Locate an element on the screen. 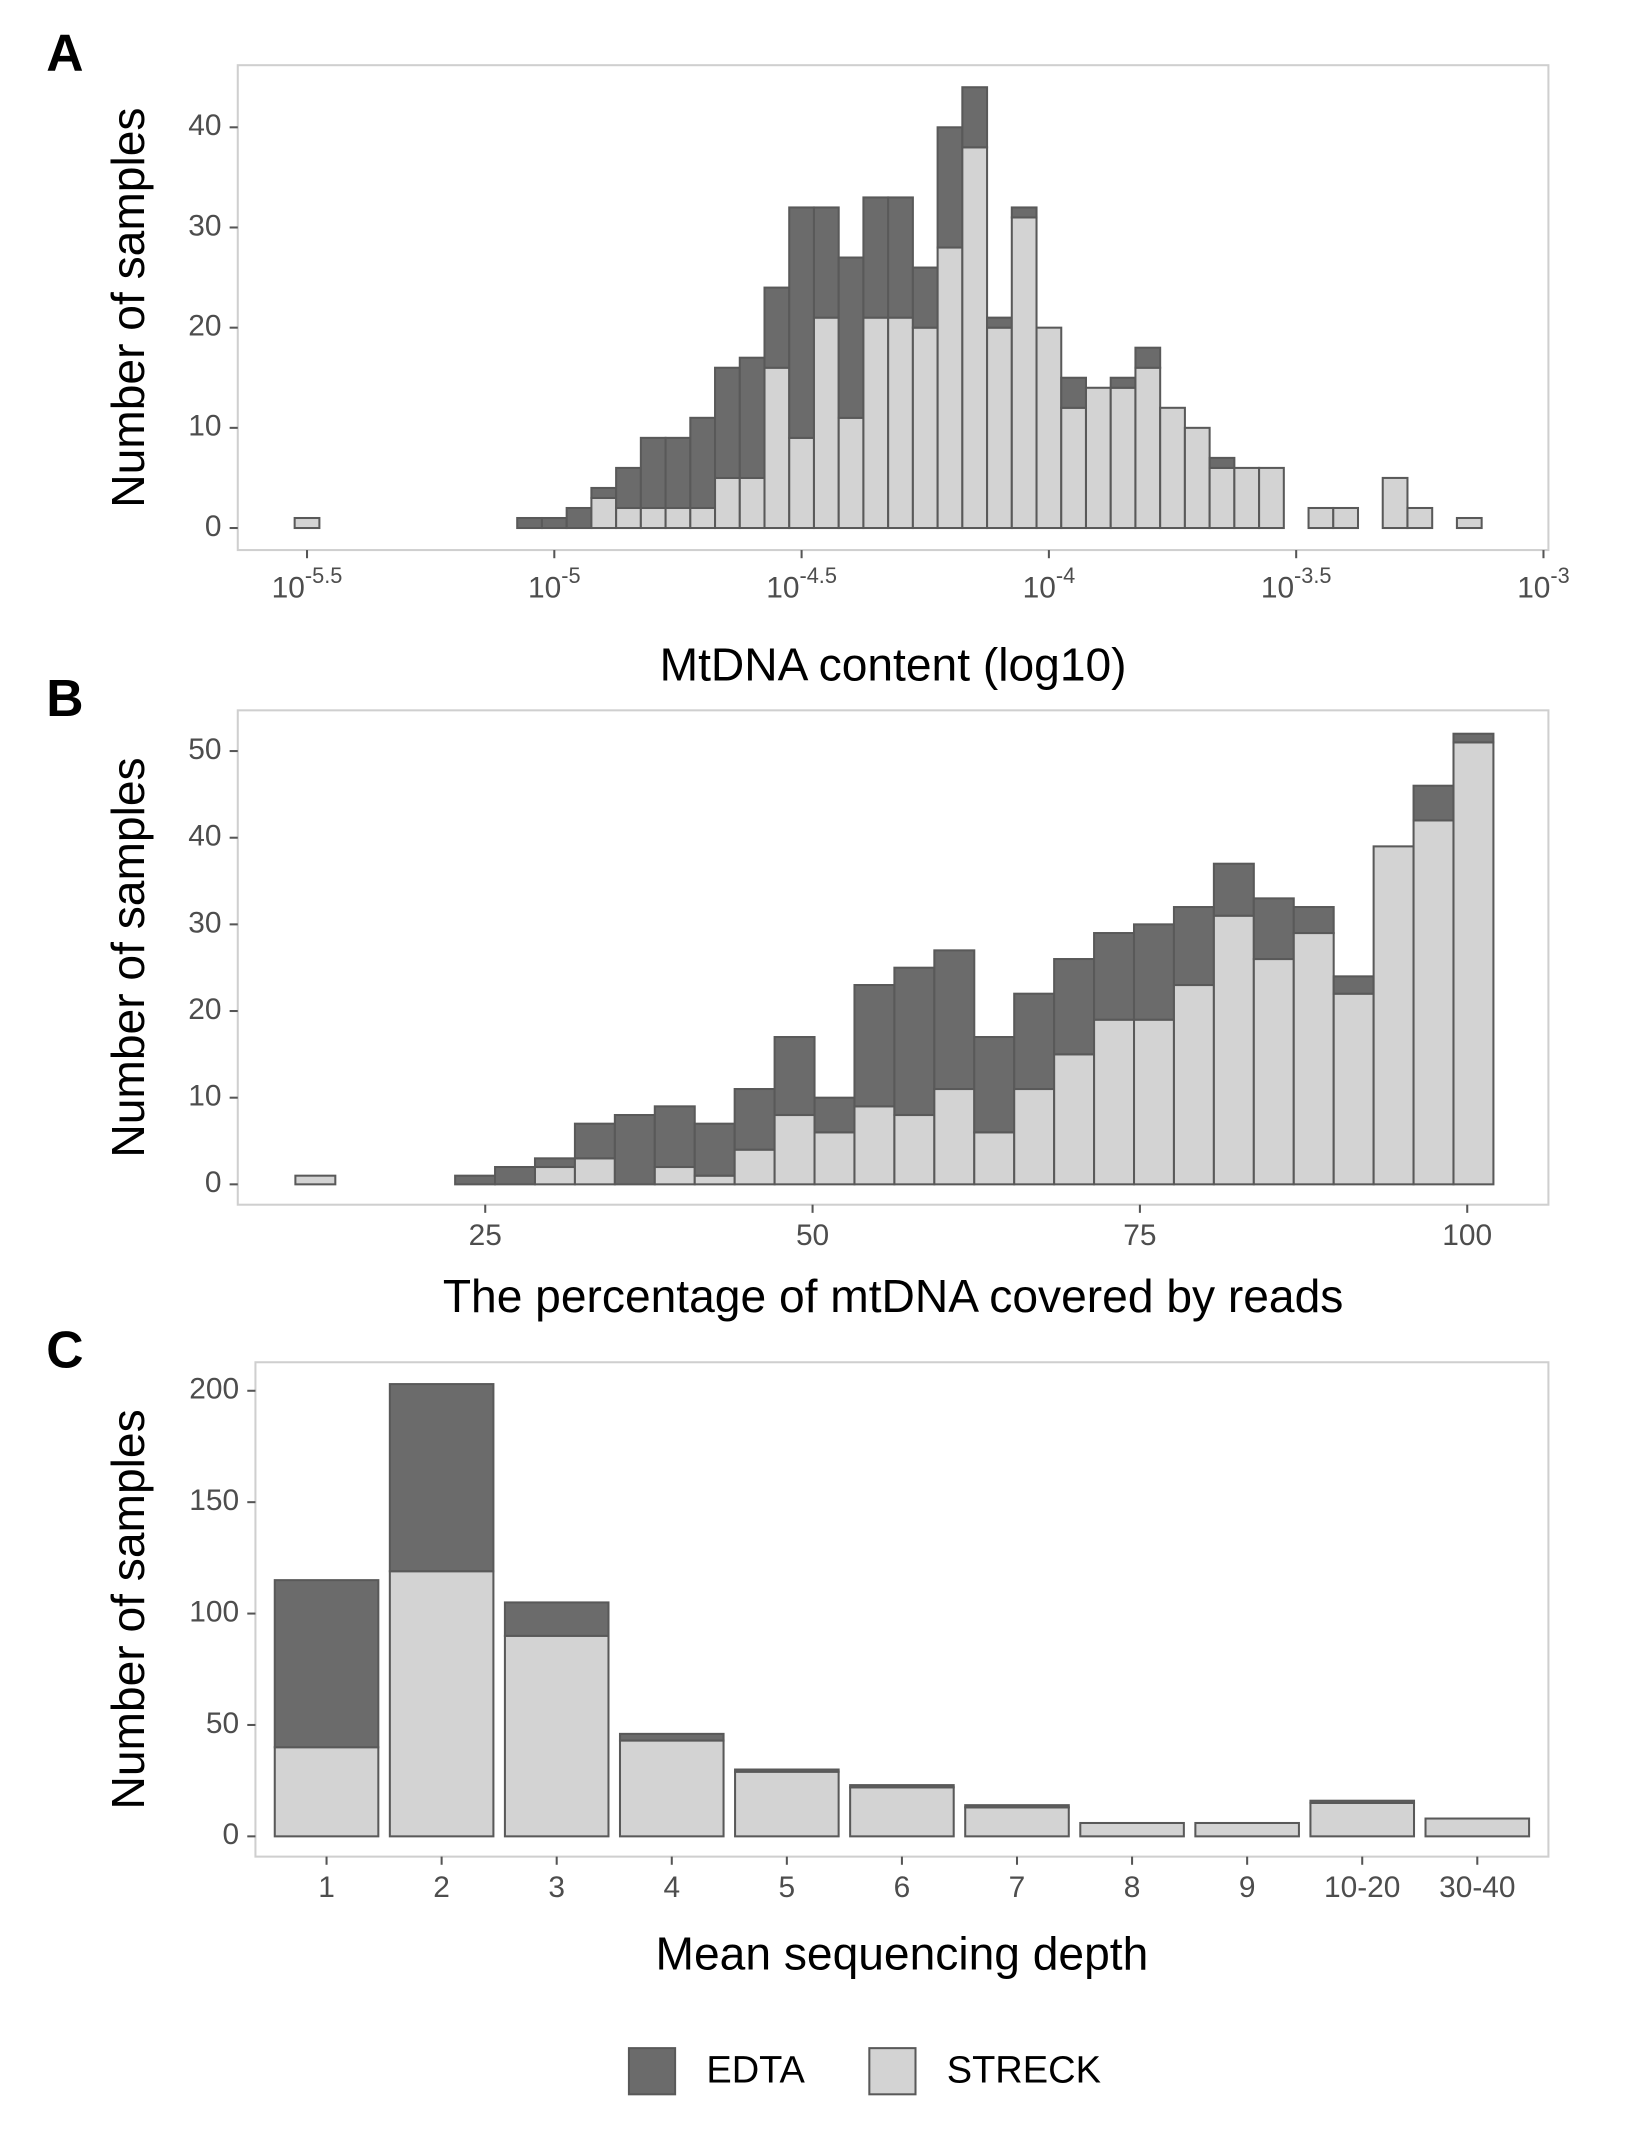 The height and width of the screenshot is (2150, 1630). y-tick-label: 200 is located at coordinates (214, 1389).